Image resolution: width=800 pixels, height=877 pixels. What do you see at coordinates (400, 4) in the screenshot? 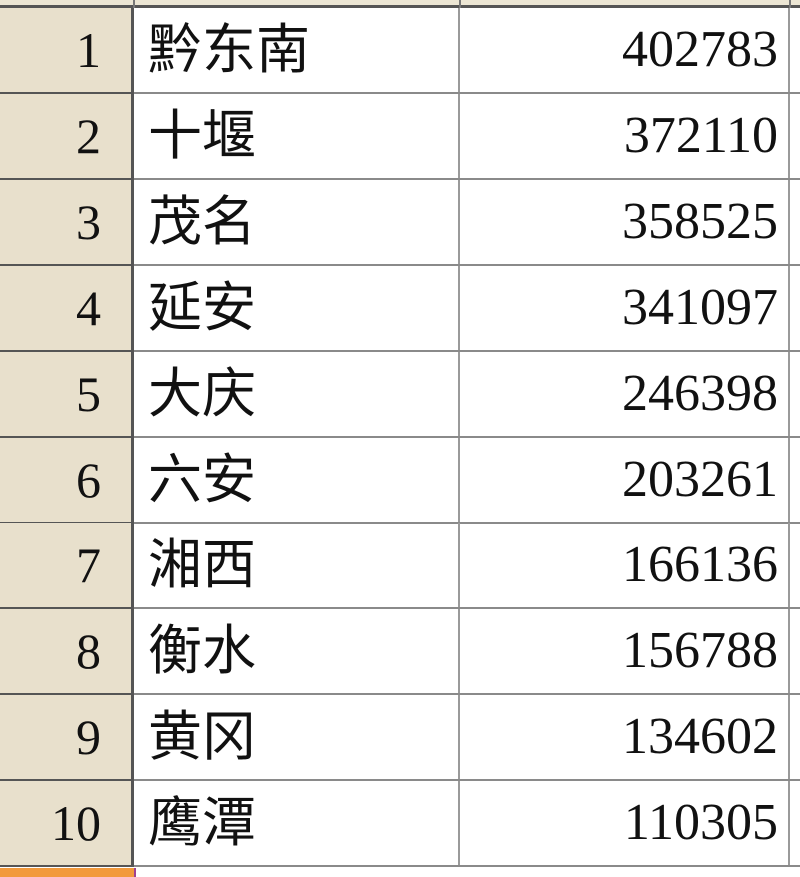
I see `column-header-strip` at bounding box center [400, 4].